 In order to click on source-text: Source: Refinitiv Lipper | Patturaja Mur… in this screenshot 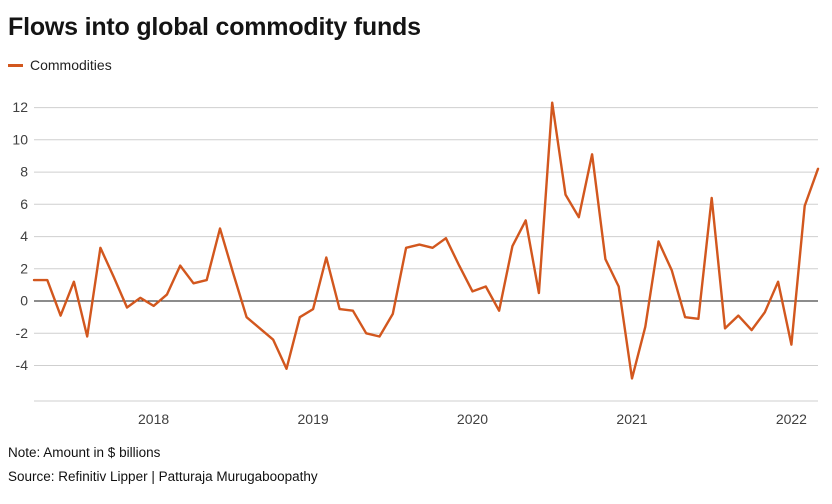, I will do `click(163, 477)`.